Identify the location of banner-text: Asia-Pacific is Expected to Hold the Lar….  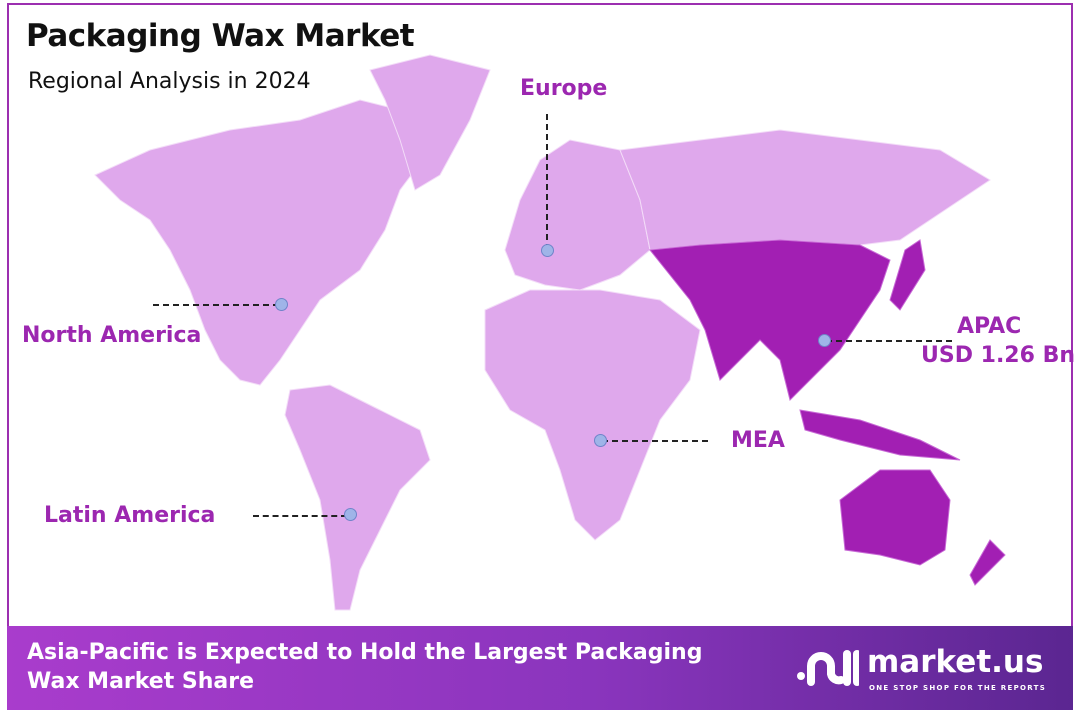
(365, 667).